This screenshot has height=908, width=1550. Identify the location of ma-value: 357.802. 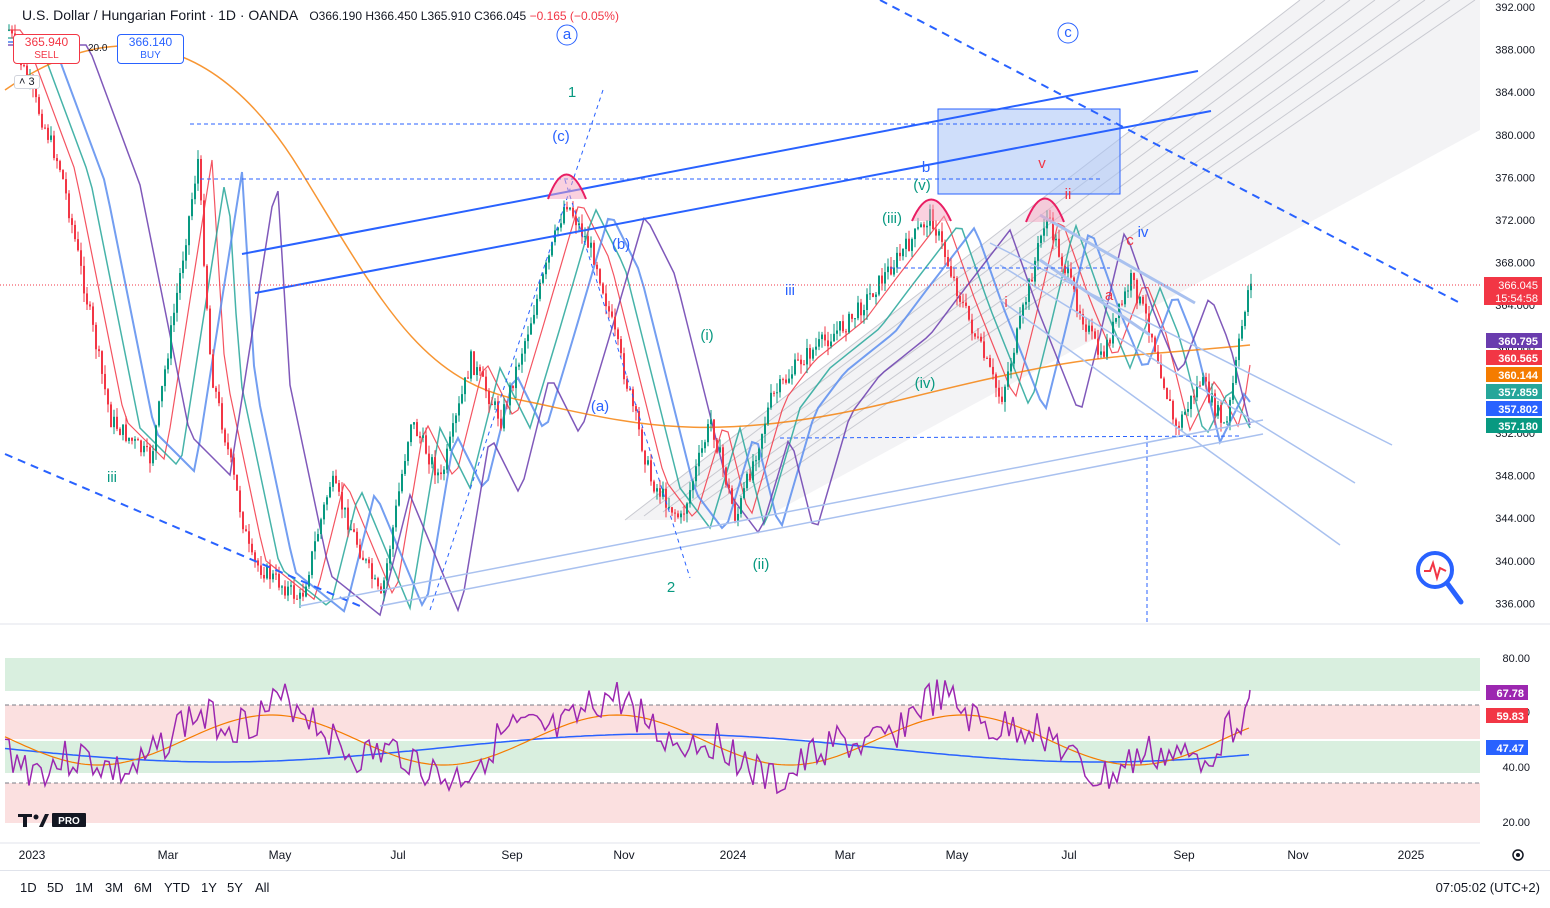
(1518, 410).